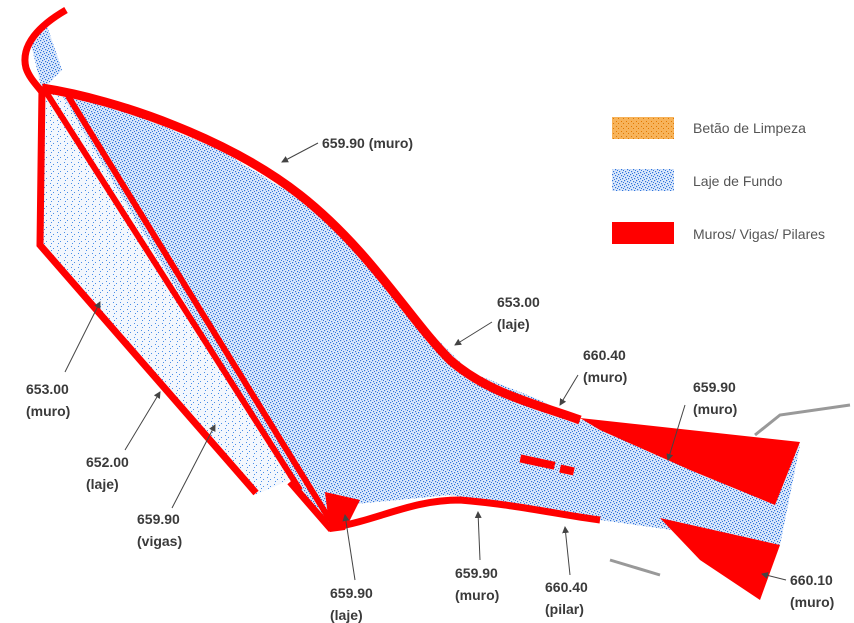  What do you see at coordinates (46, 55) in the screenshot?
I see `top-slab` at bounding box center [46, 55].